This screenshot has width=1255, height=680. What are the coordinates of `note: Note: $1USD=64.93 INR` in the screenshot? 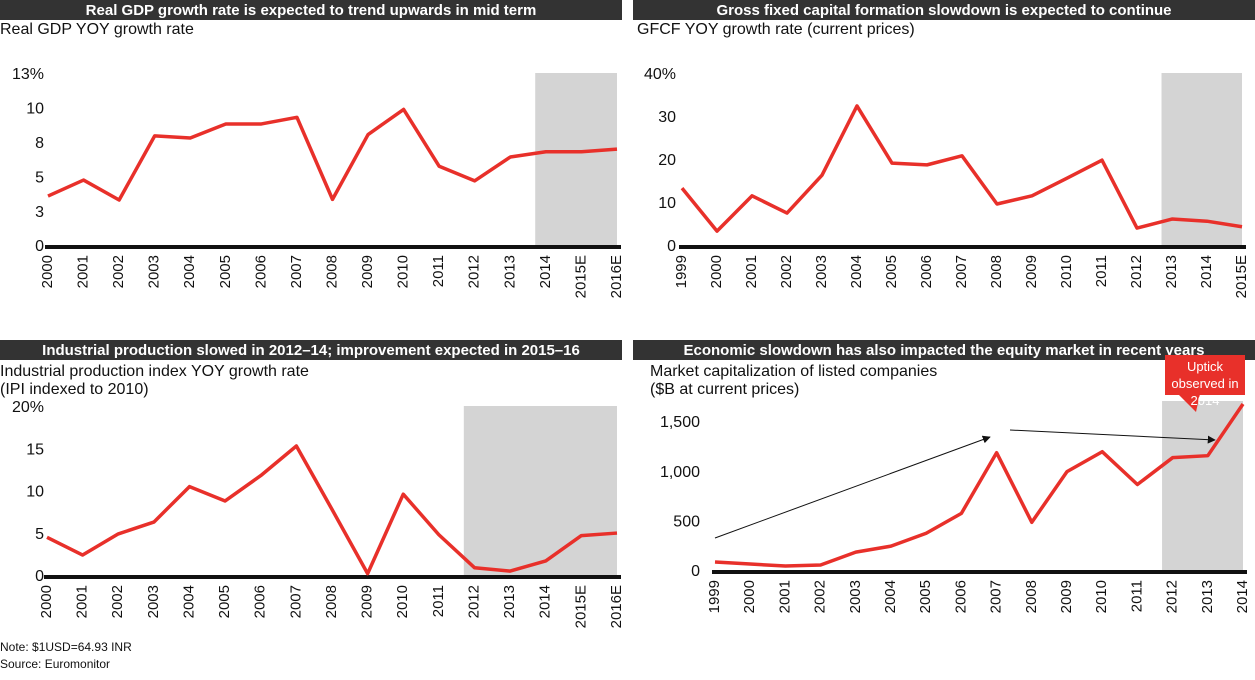 It's located at (66, 647).